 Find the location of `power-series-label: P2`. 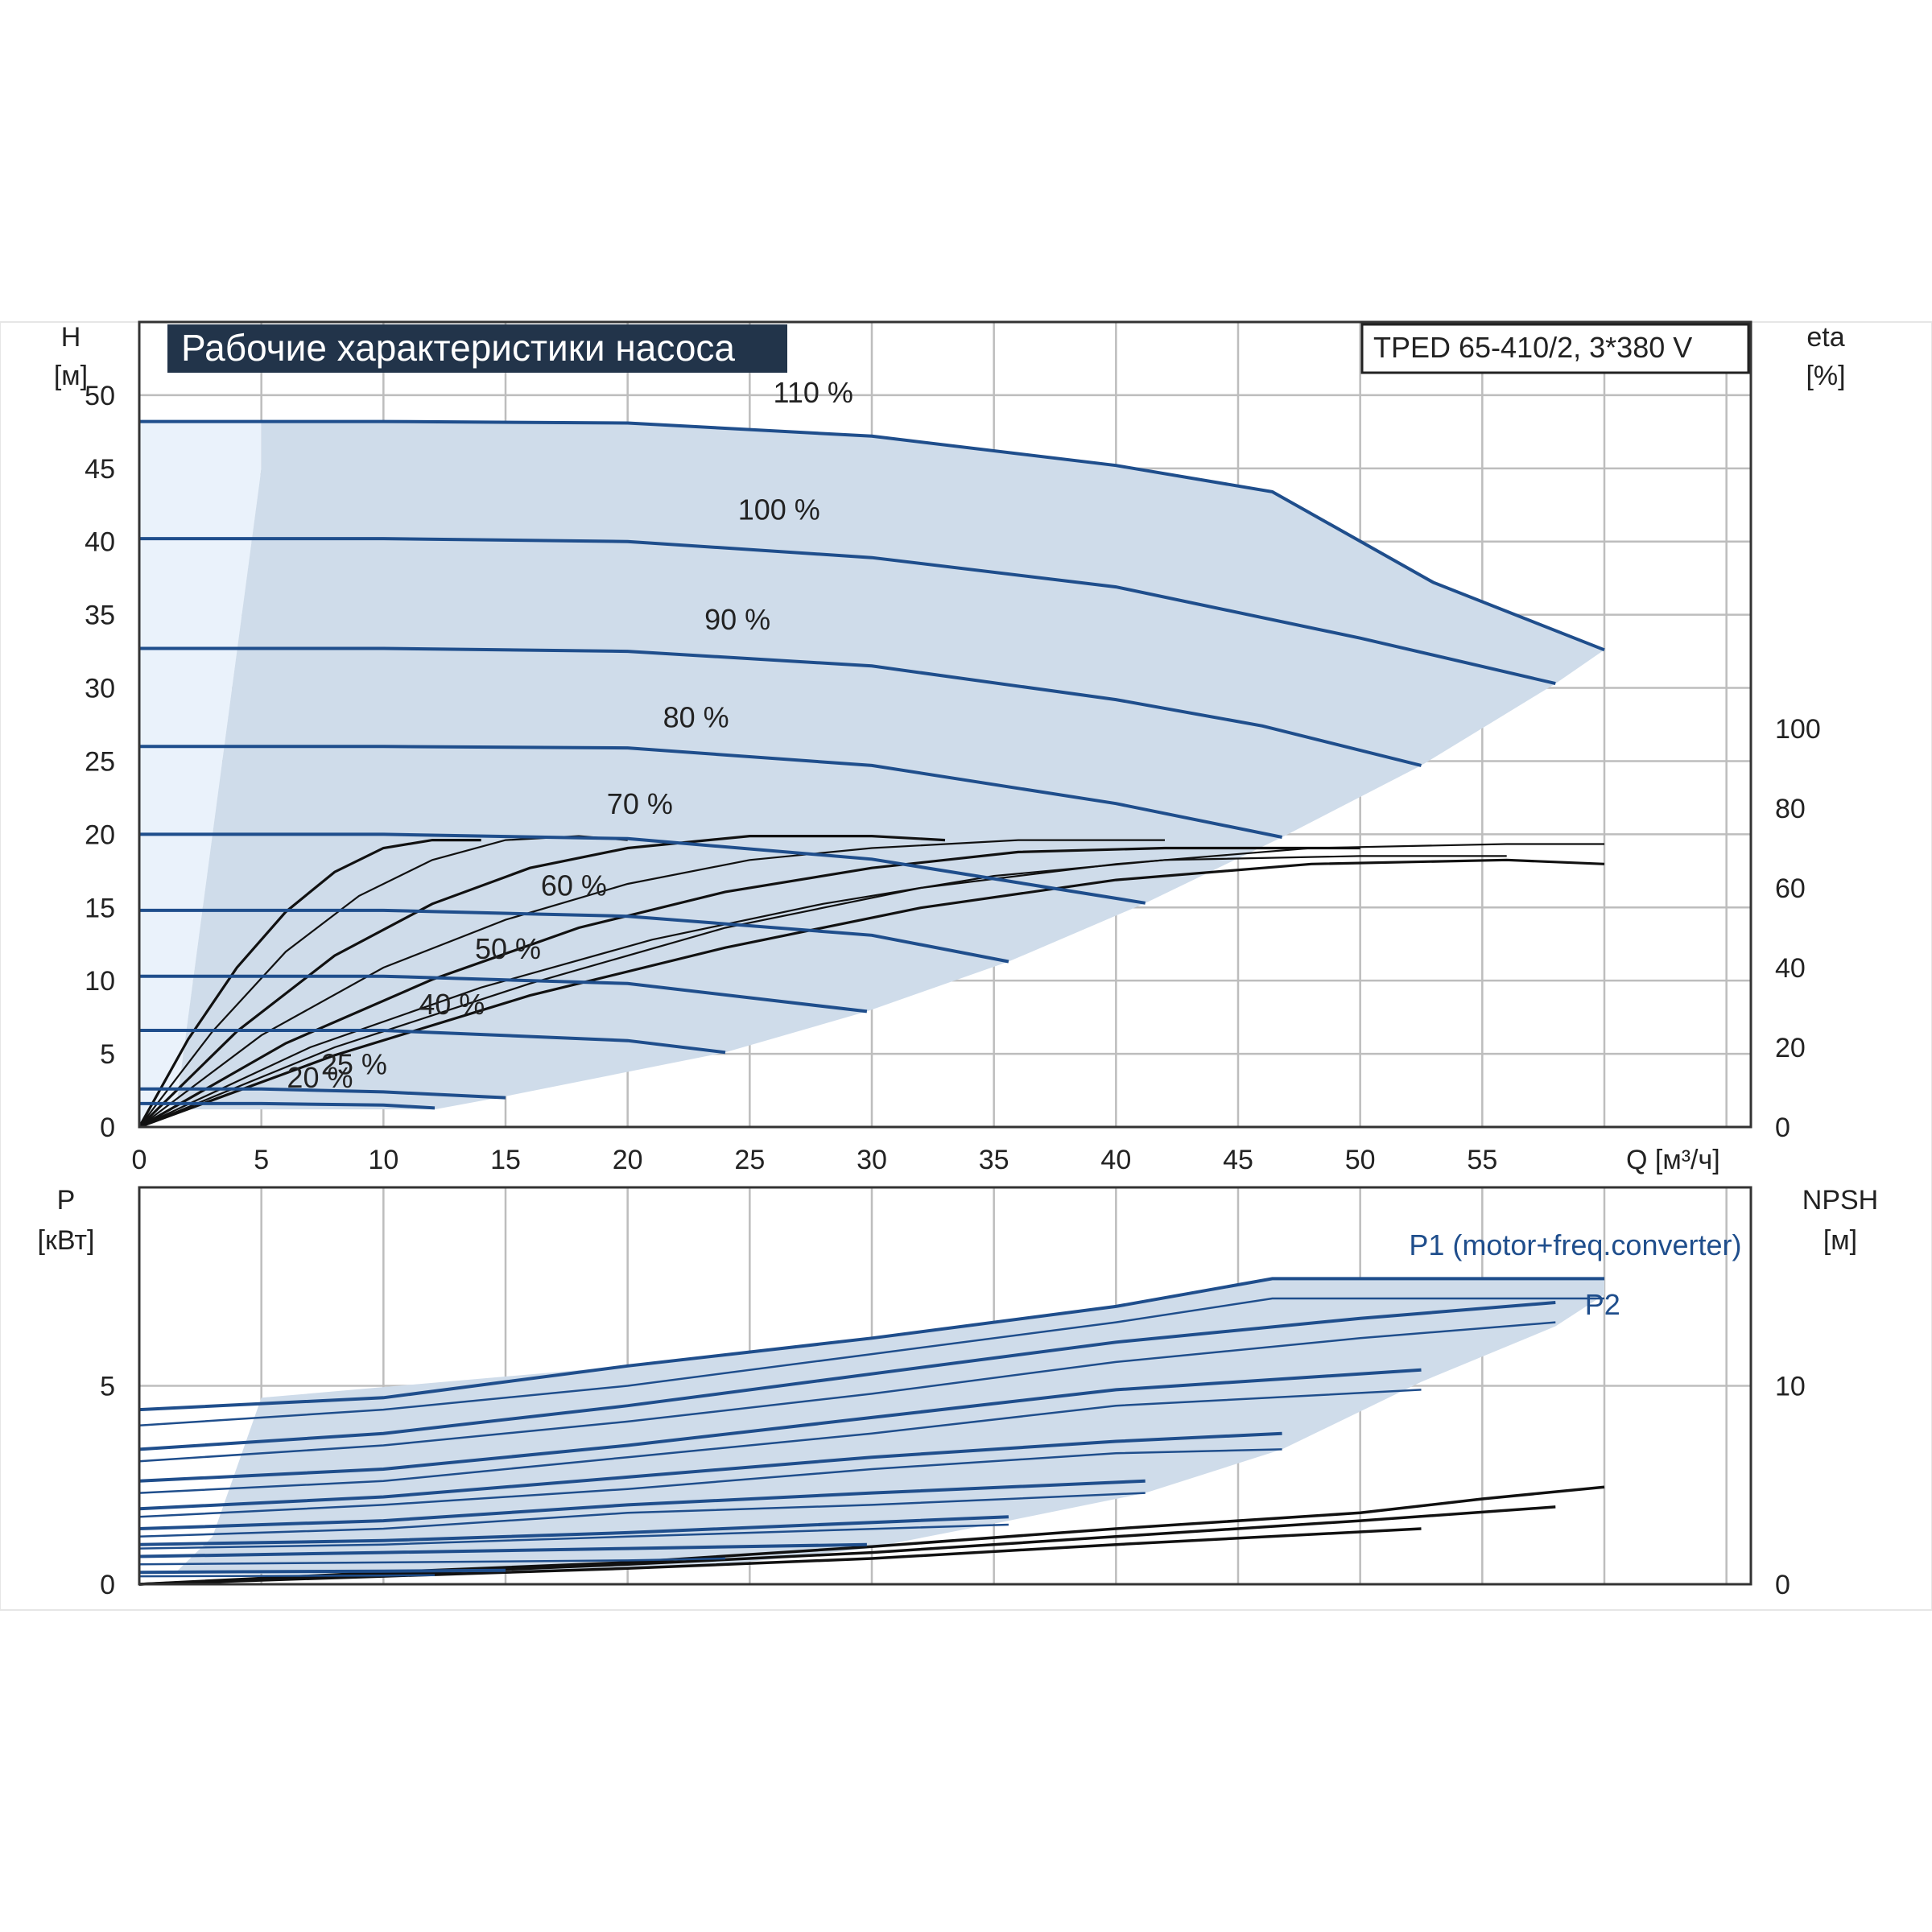

power-series-label: P2 is located at coordinates (1602, 1304).